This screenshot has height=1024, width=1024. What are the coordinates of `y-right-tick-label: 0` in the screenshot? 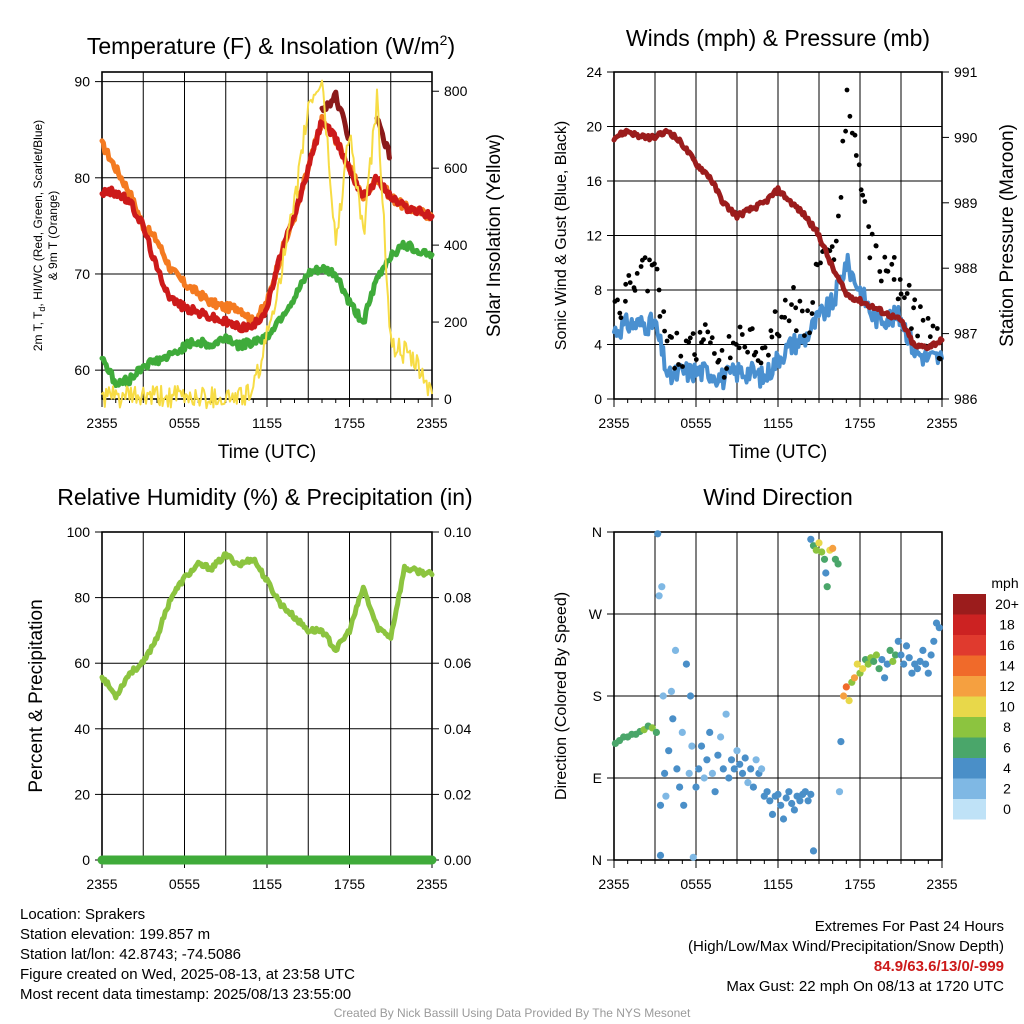 It's located at (448, 399).